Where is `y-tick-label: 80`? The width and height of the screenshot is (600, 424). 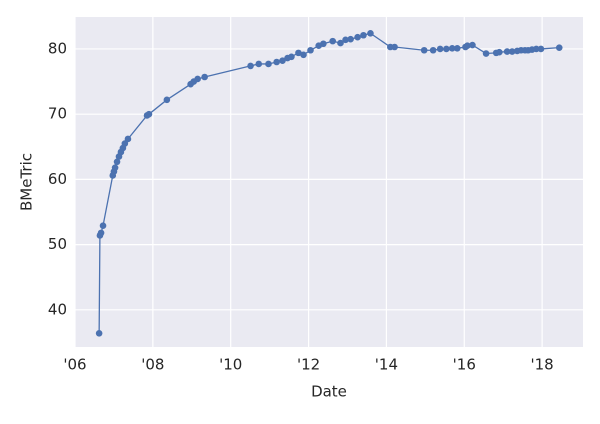
y-tick-label: 80 is located at coordinates (57, 48).